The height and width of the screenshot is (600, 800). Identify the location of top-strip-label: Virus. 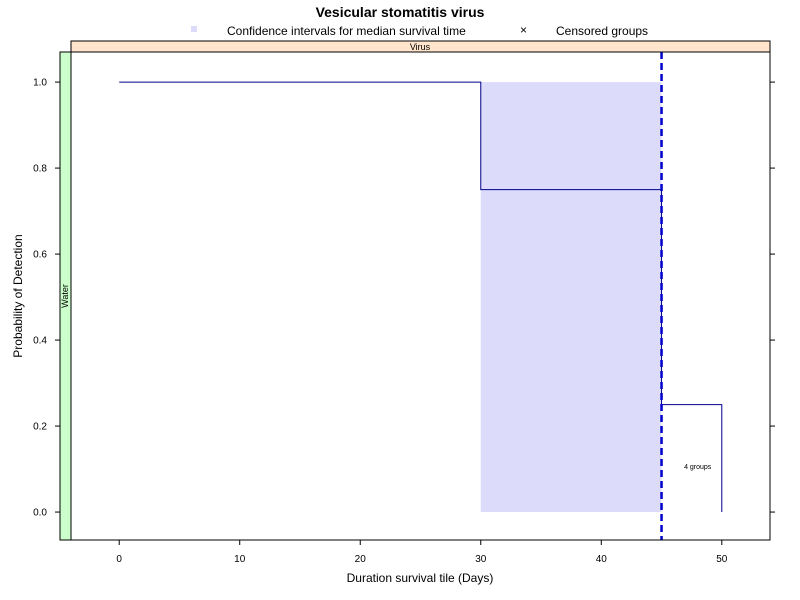
(420, 47).